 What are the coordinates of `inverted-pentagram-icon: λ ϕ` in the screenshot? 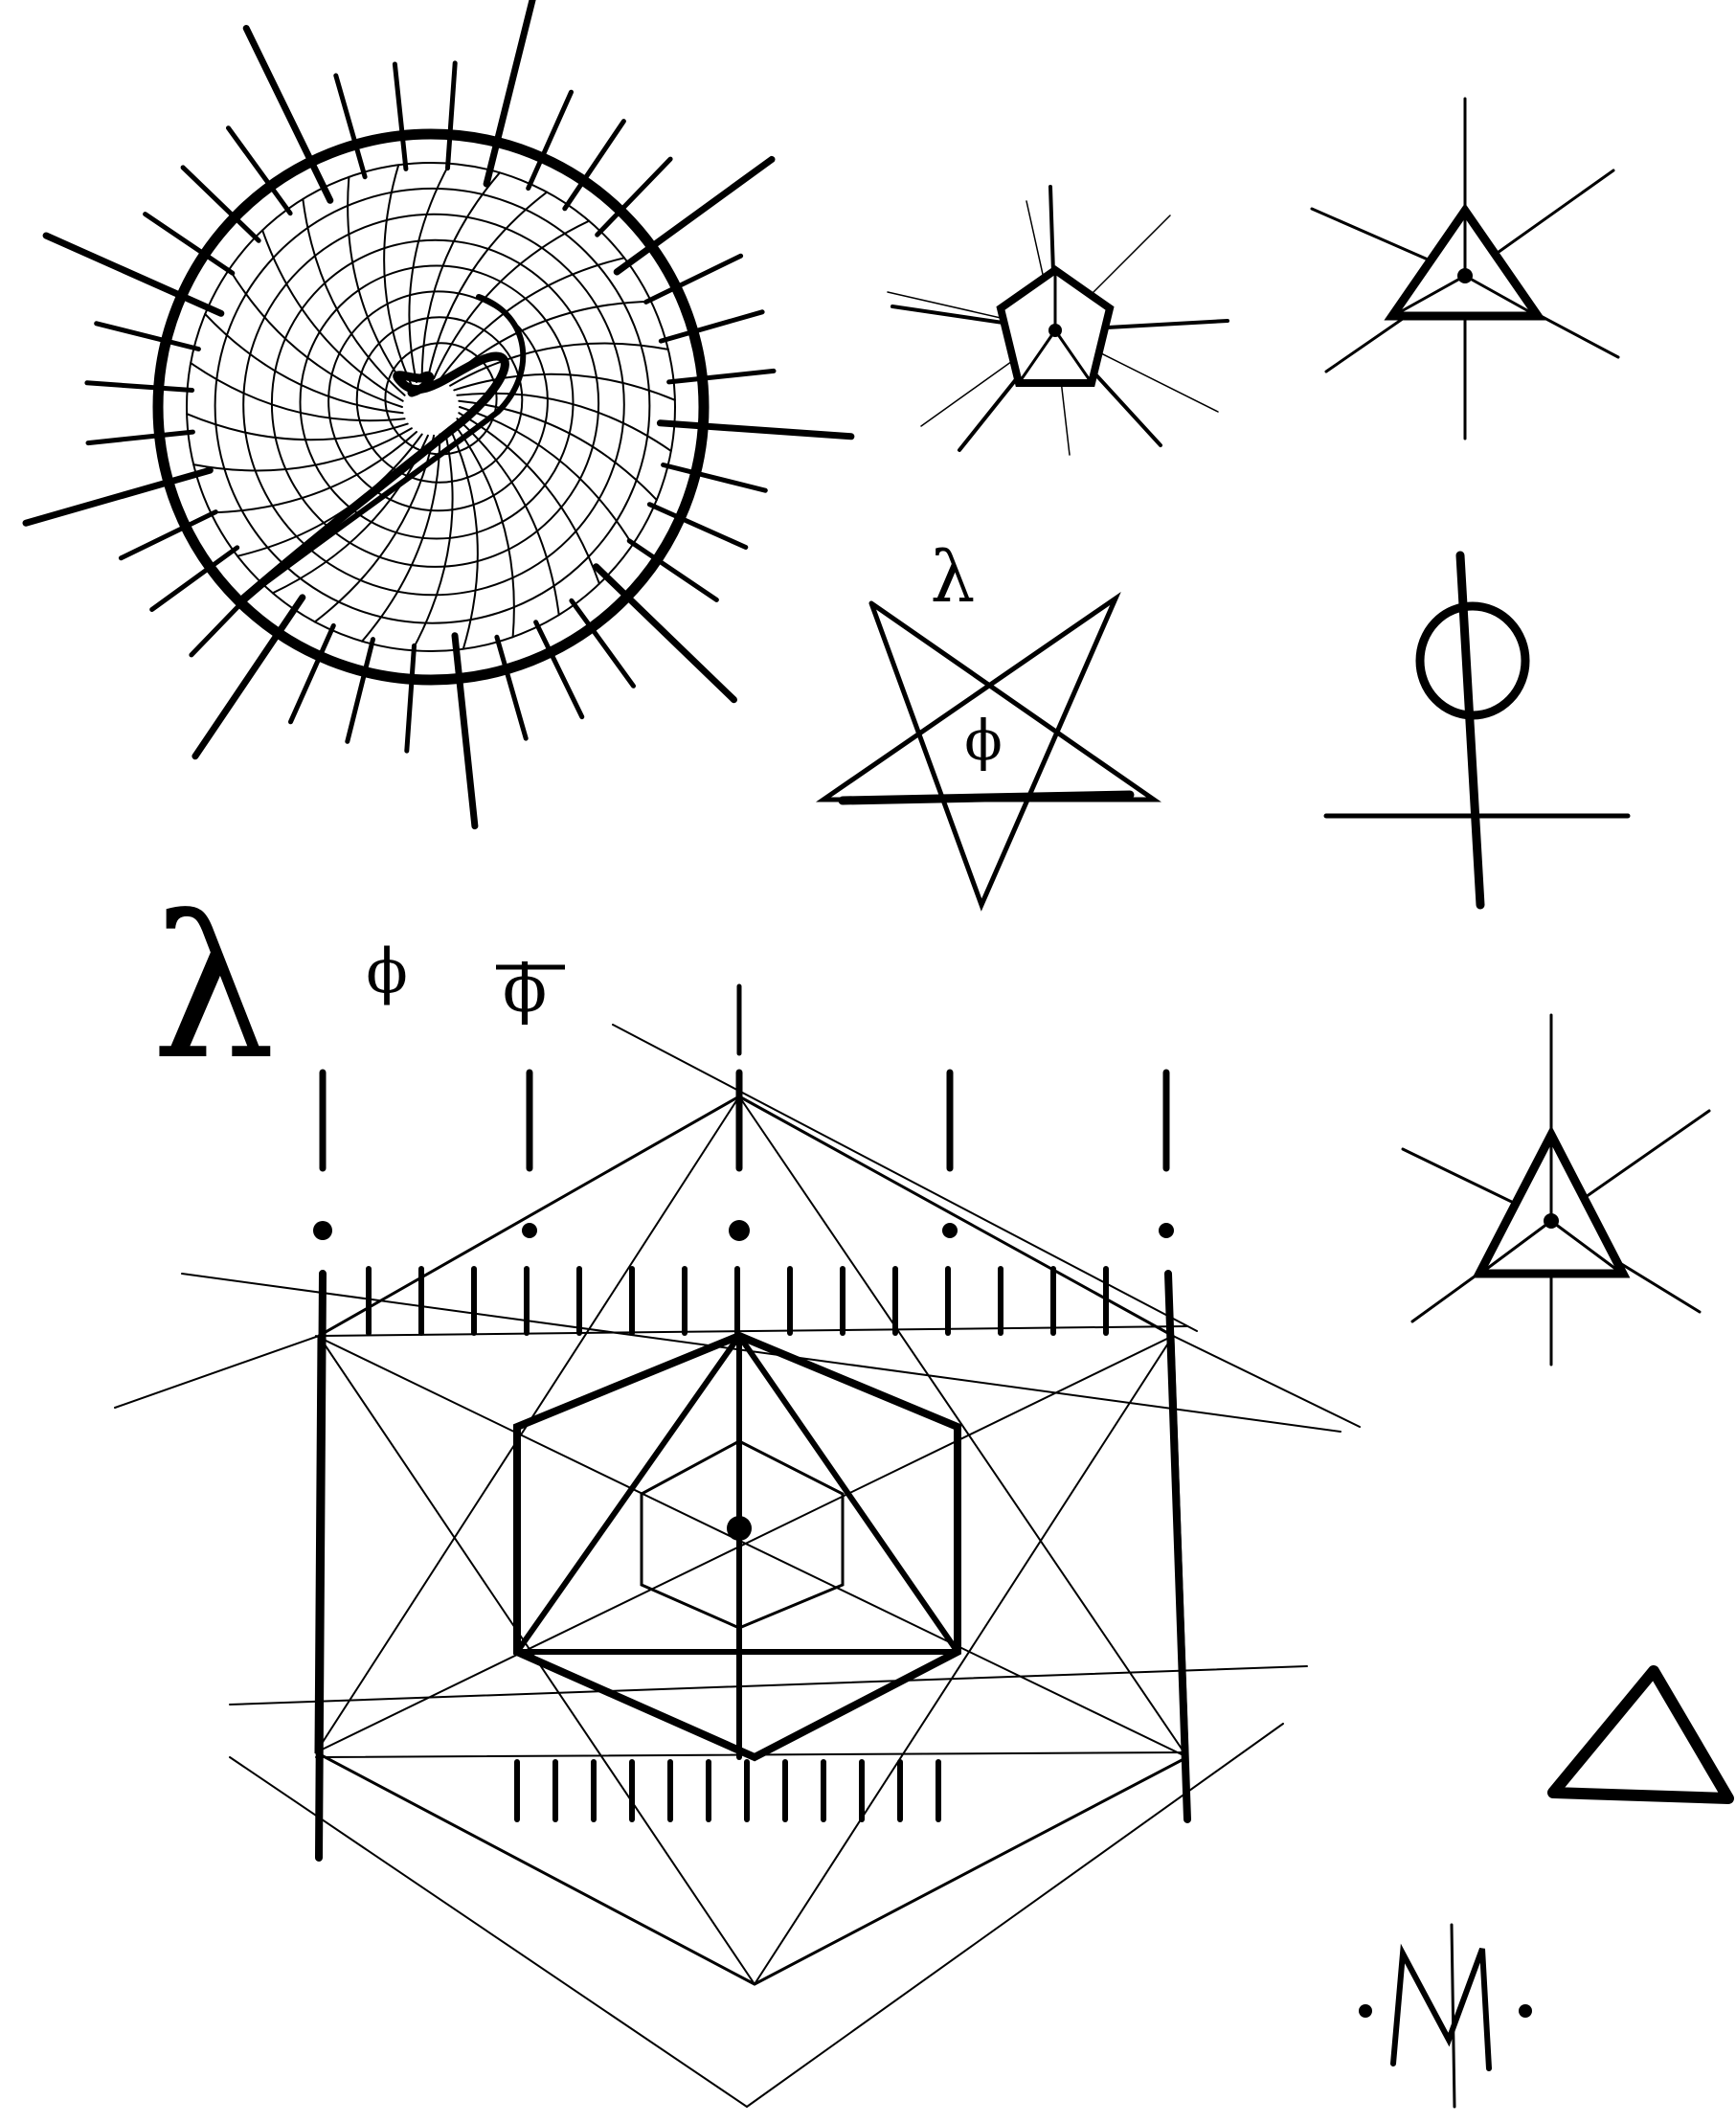 It's located at (988, 724).